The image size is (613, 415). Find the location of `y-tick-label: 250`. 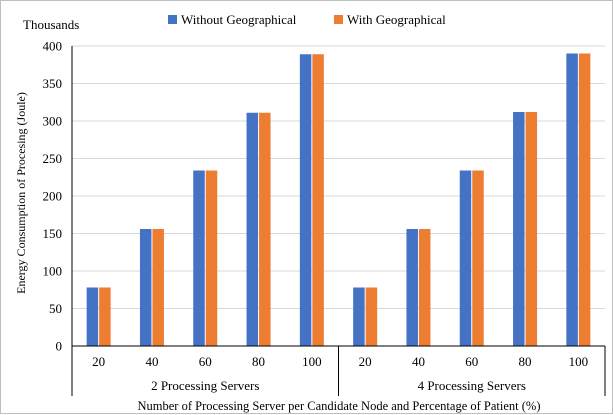

y-tick-label: 250 is located at coordinates (53, 158).